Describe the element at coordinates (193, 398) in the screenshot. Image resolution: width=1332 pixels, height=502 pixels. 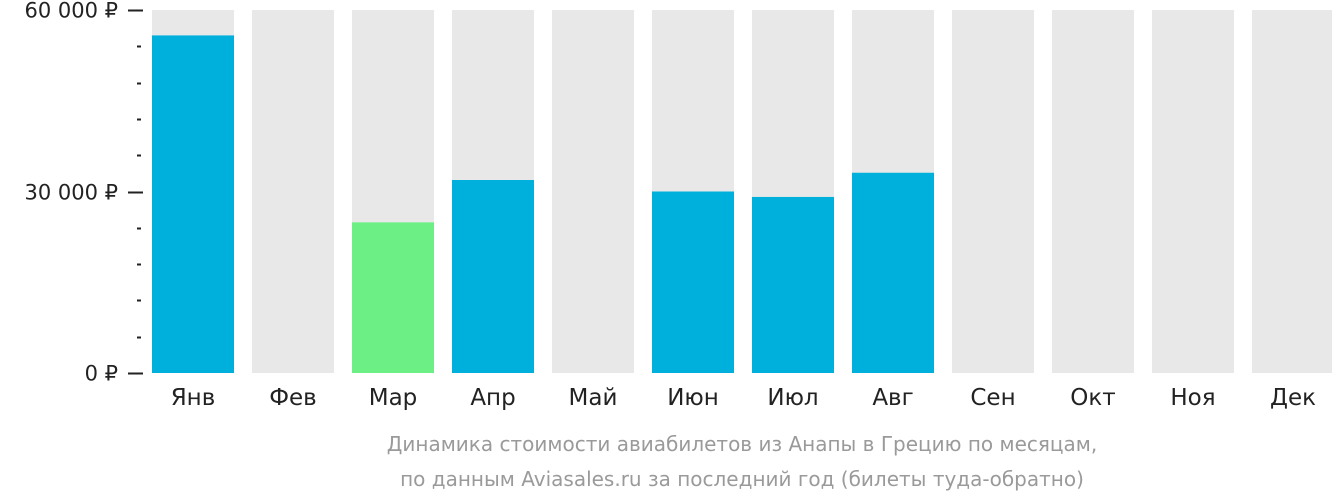
I see `x-tick-label: Янв` at that location.